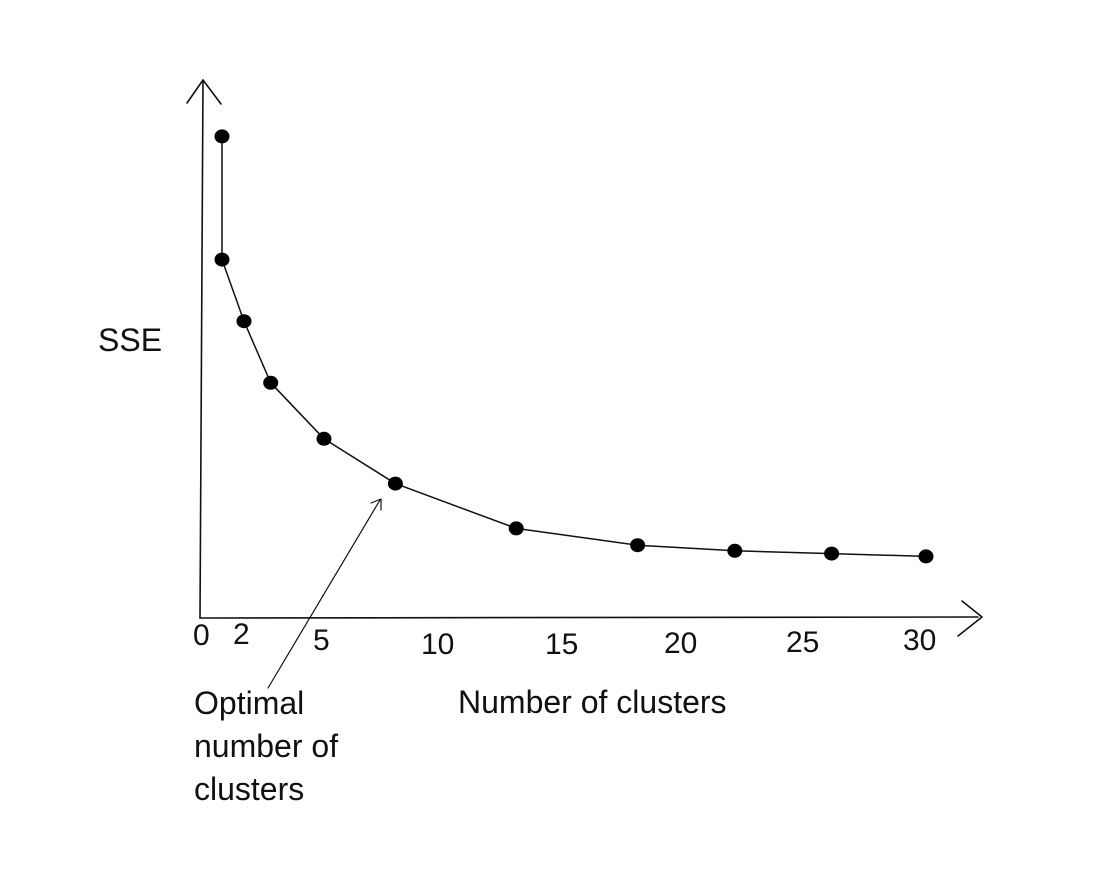  I want to click on x-tick-labels: 0 2 5 10 15 20 25 30, so click(564, 639).